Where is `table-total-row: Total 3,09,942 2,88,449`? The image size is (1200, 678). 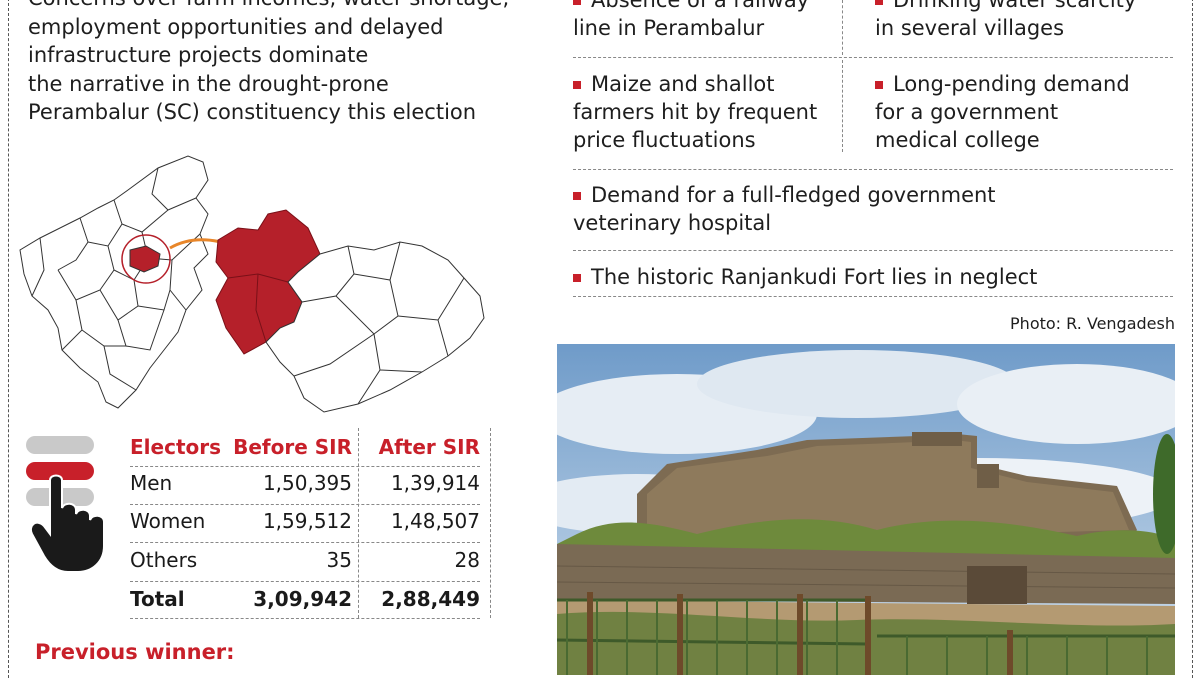
table-total-row: Total 3,09,942 2,88,449 is located at coordinates (305, 599).